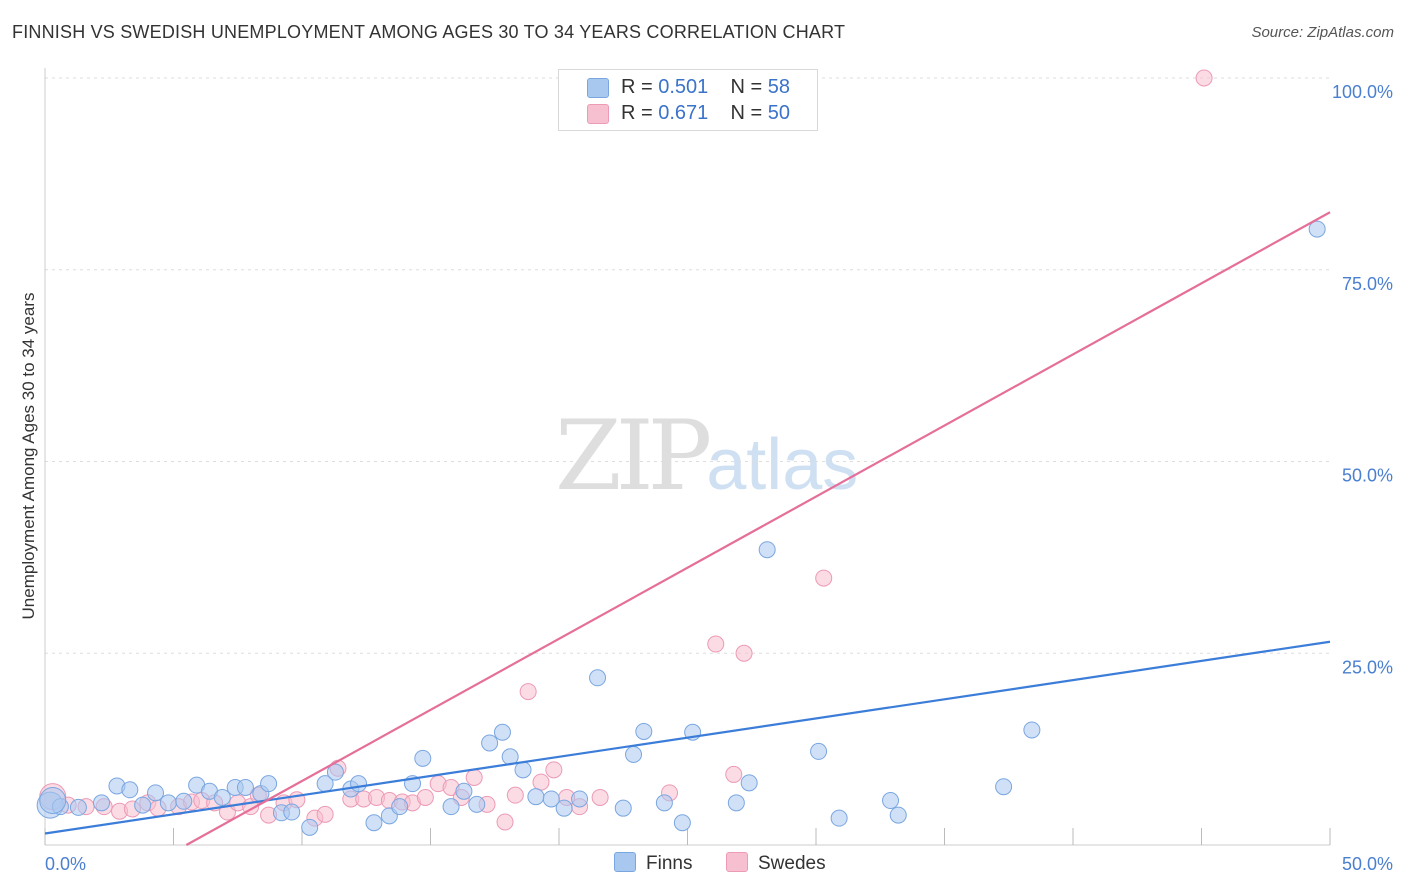  Describe the element at coordinates (1367, 667) in the screenshot. I see `y-tick-label-3: 25.0%` at that location.